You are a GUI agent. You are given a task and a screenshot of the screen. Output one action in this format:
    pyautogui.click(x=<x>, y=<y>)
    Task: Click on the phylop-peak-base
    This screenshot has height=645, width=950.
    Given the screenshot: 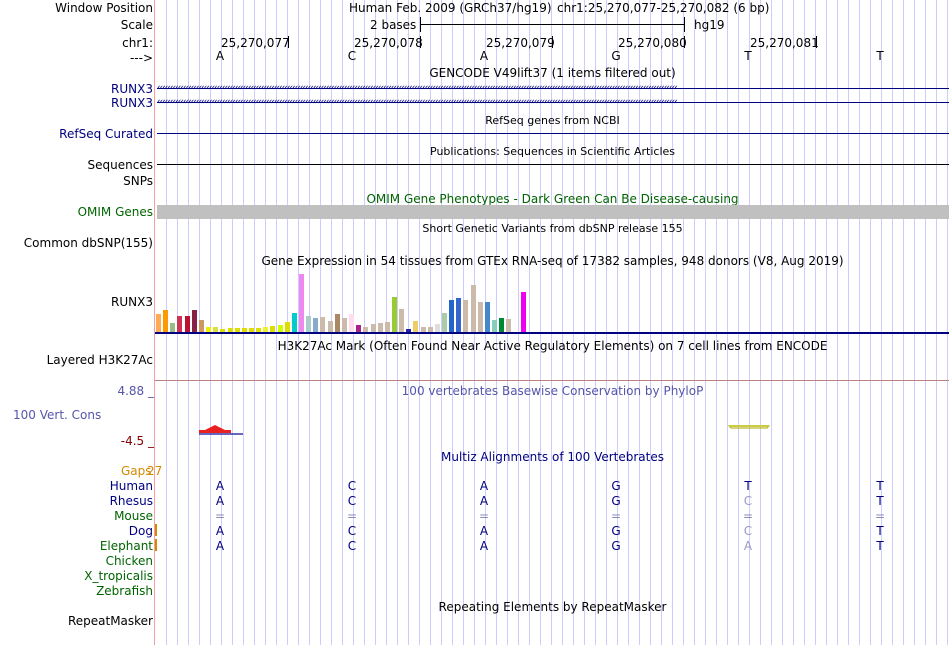 What is the action you would take?
    pyautogui.click(x=215, y=431)
    